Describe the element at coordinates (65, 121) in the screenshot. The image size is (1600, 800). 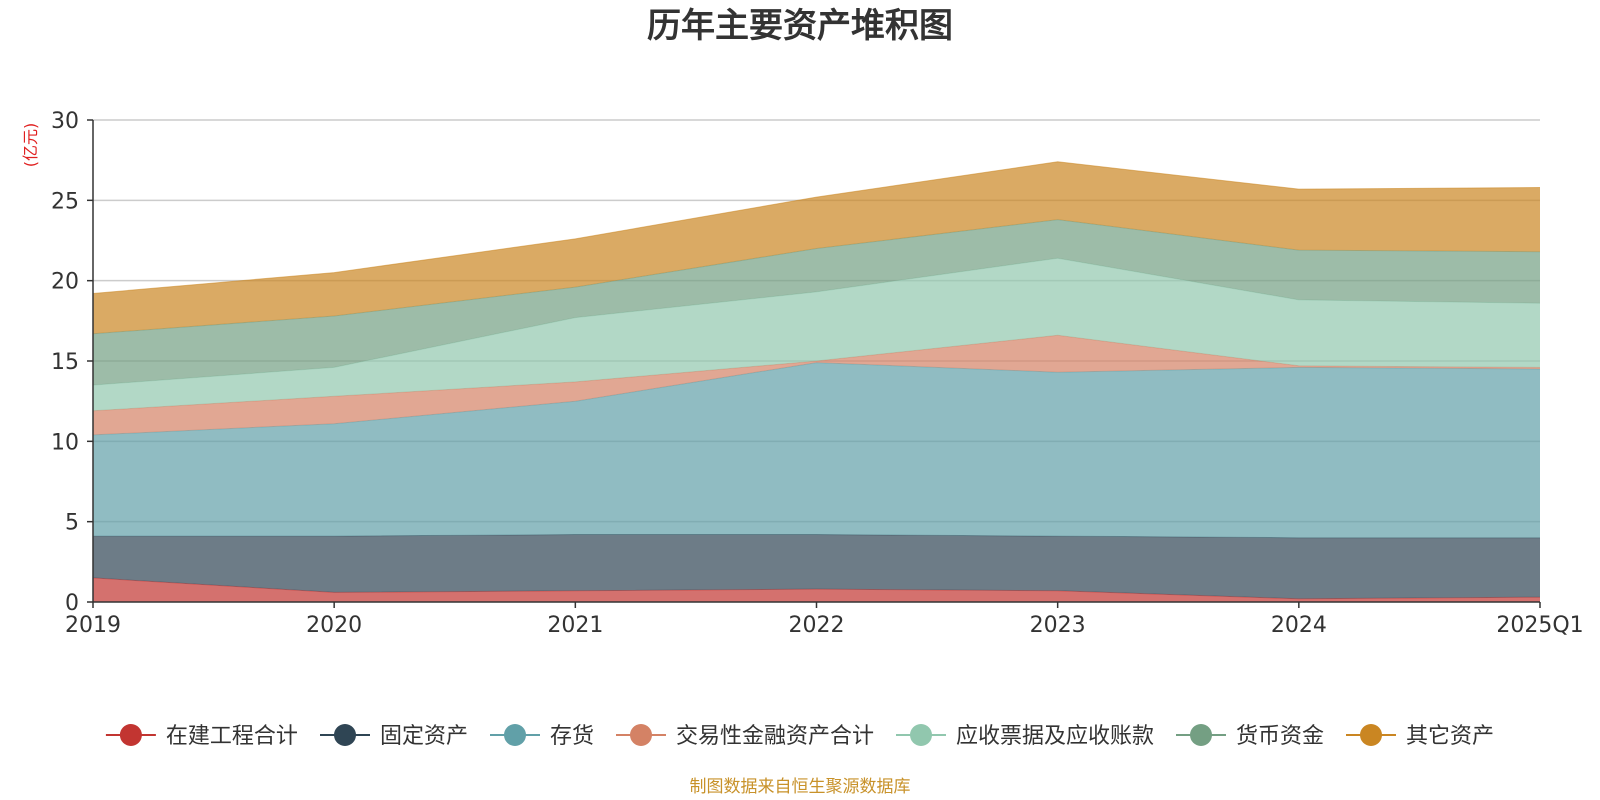
I see `y-tick-label: 30` at that location.